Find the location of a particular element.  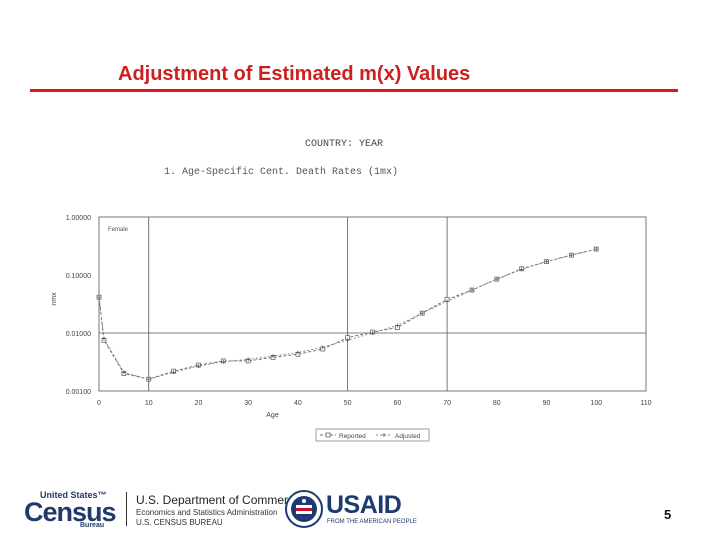

title-rule is located at coordinates (354, 90).